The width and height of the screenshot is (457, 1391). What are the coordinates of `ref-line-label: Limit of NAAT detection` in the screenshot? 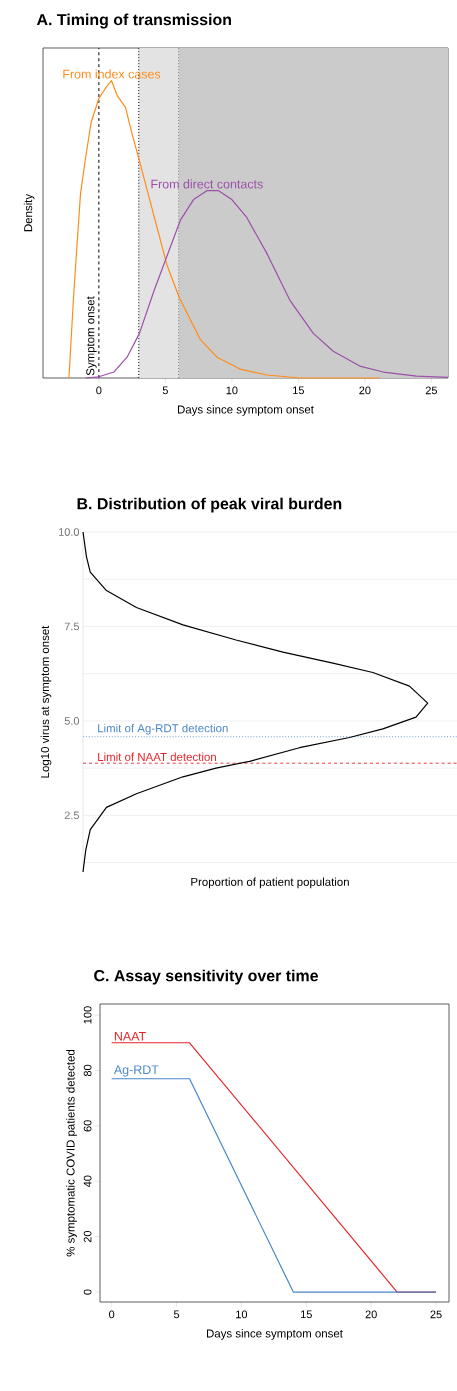 It's located at (157, 756).